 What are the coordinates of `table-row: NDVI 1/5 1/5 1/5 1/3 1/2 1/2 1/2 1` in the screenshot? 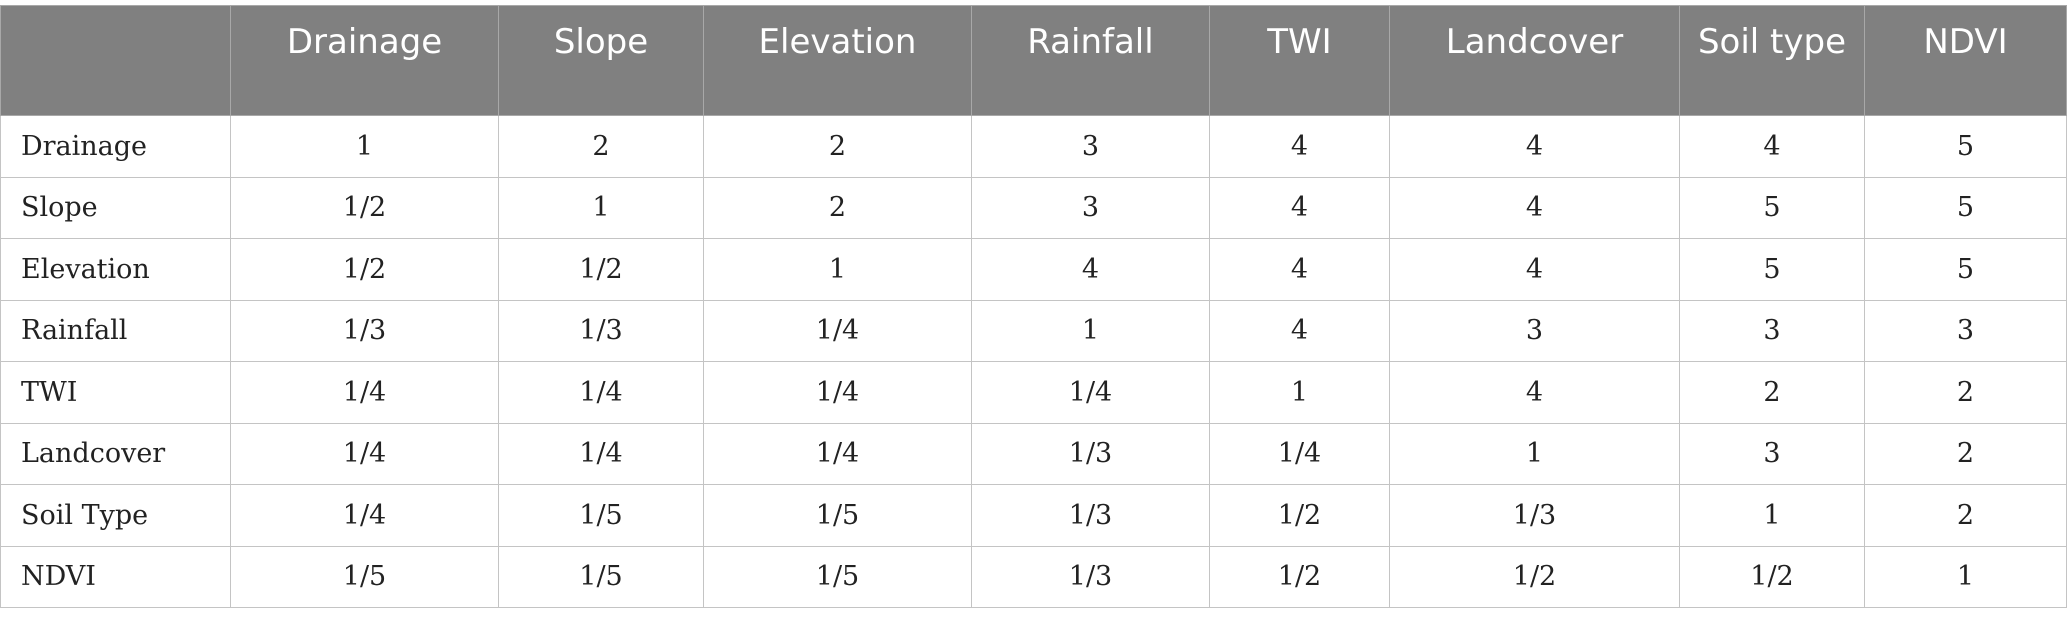 It's located at (1033, 576).